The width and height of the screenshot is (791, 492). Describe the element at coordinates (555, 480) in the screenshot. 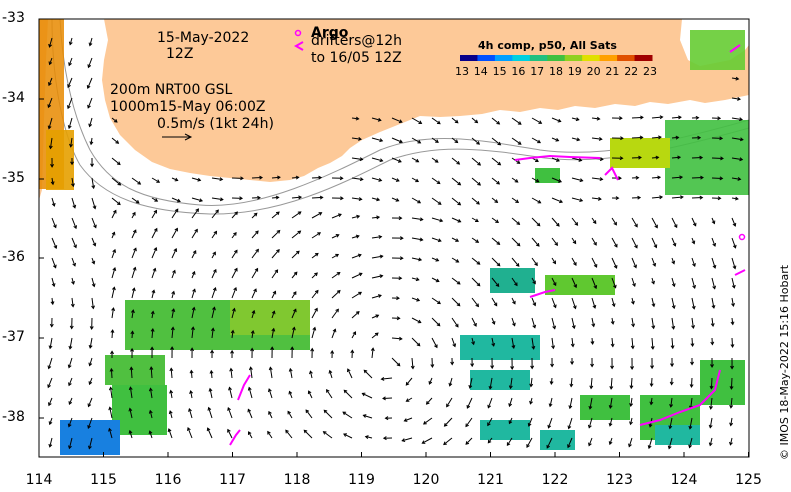

I see `lon-tick-label: 122` at that location.